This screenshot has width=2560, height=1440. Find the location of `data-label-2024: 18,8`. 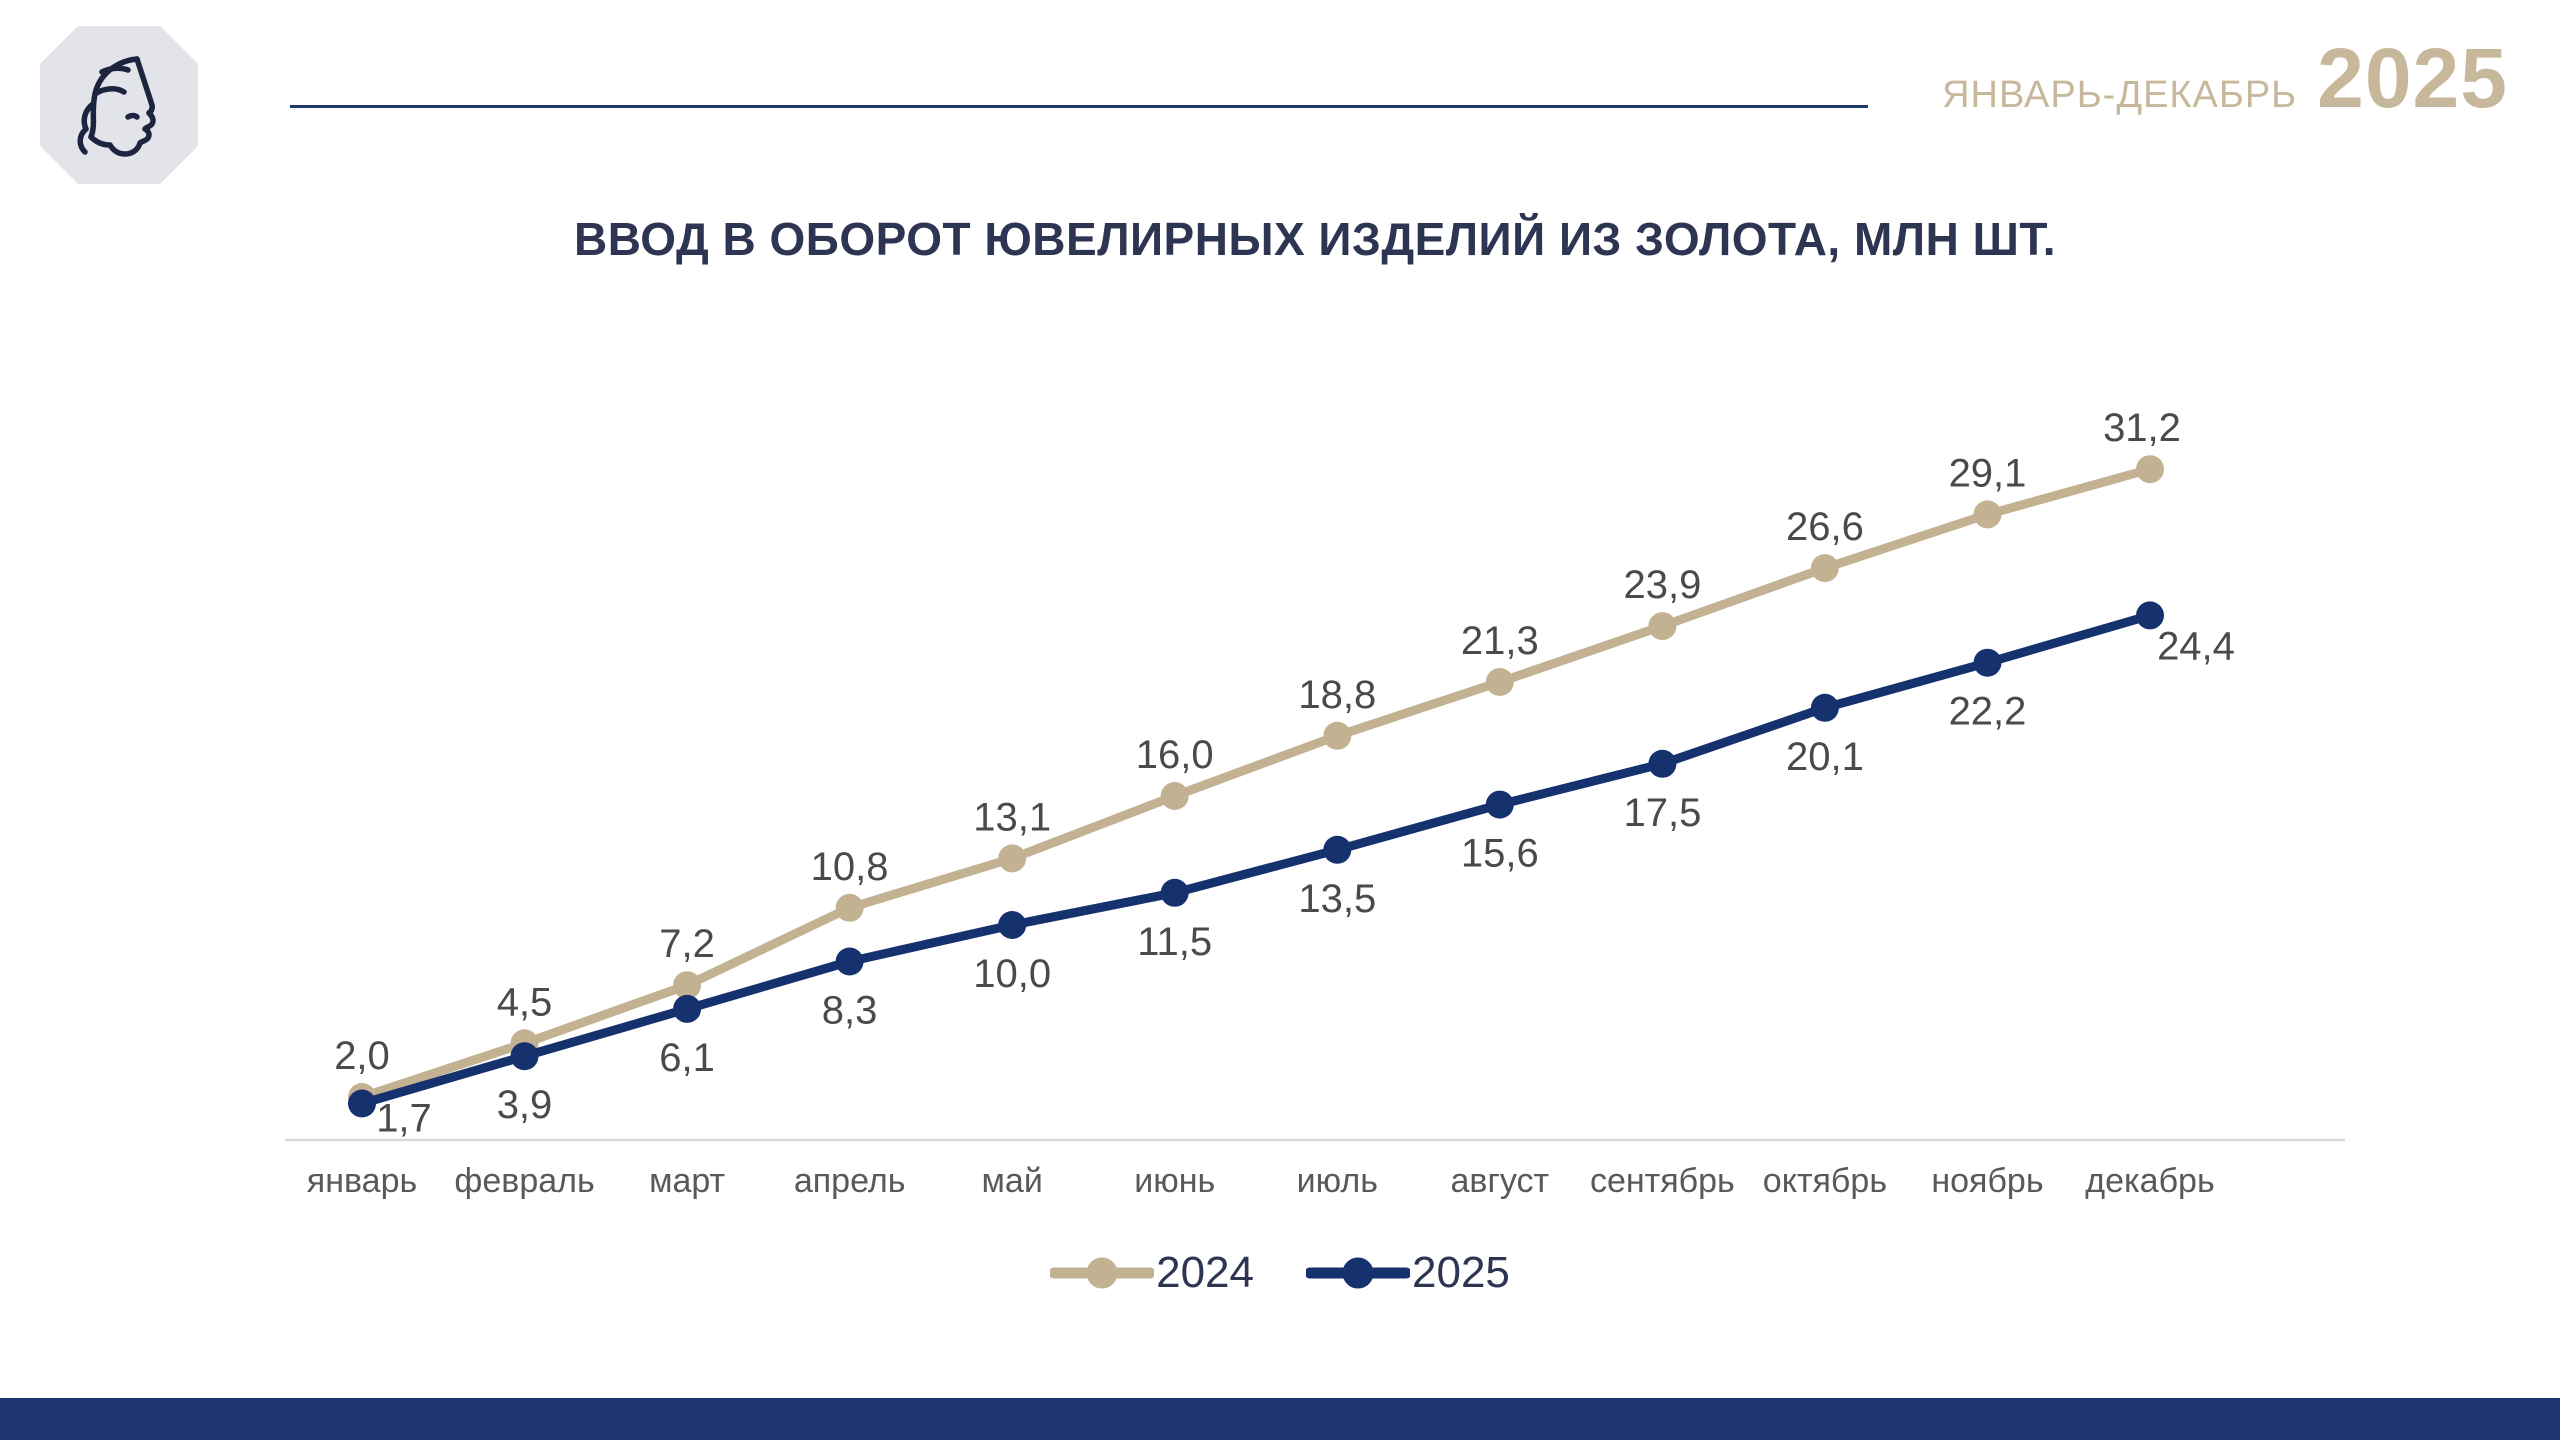

data-label-2024: 18,8 is located at coordinates (1337, 695).